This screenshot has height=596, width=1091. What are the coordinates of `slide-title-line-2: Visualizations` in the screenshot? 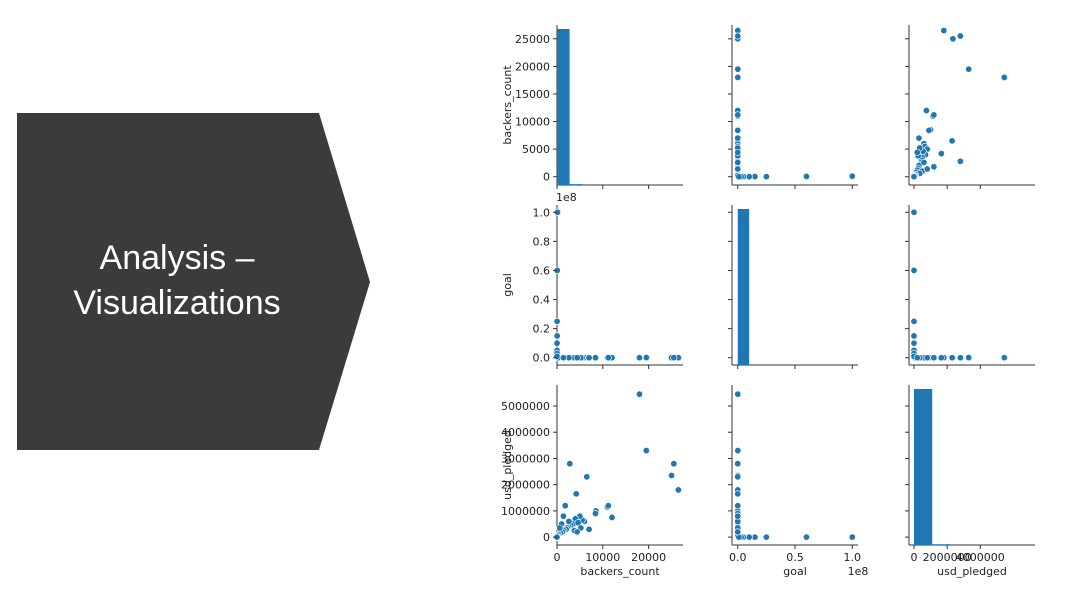 It's located at (177, 303).